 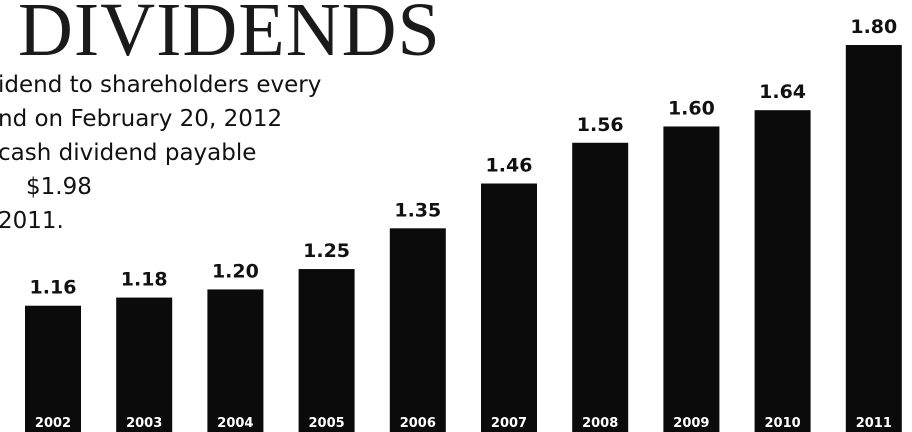 I want to click on title-text: DIVIDENDS, so click(x=229, y=36).